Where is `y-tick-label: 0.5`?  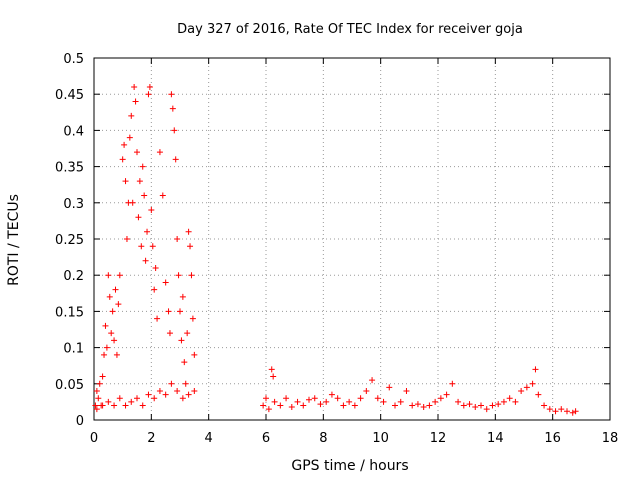
y-tick-label: 0.5 is located at coordinates (73, 59).